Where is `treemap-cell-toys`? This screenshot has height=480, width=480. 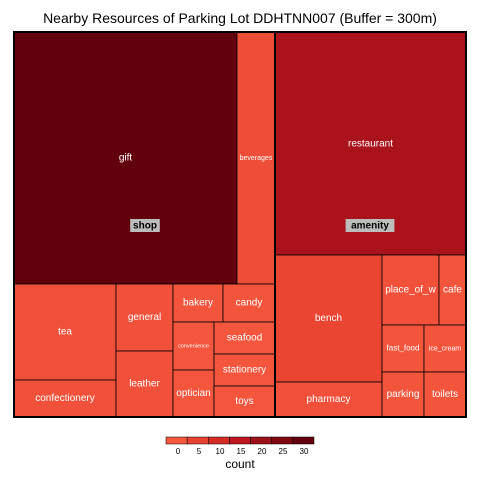 treemap-cell-toys is located at coordinates (244, 401).